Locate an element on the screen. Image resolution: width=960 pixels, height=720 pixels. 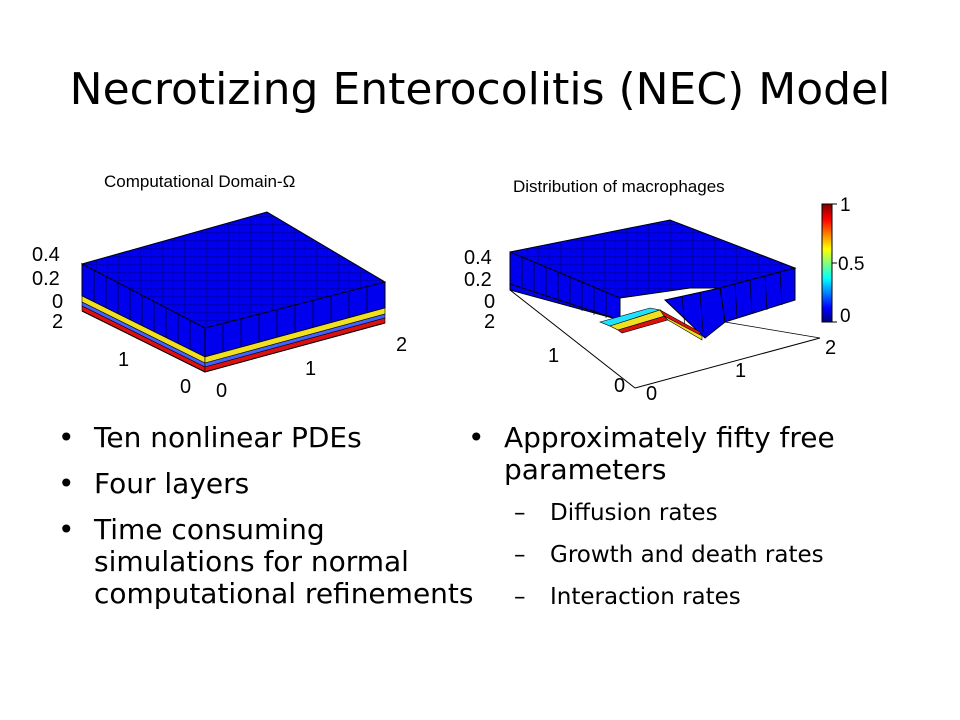
slide-title: Necrotizing Enterocolitis (NEC) Model is located at coordinates (480, 89).